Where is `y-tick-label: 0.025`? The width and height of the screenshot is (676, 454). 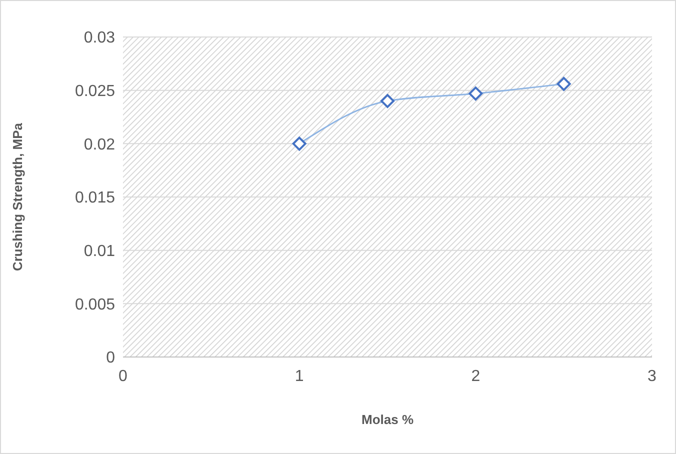 y-tick-label: 0.025 is located at coordinates (95, 91).